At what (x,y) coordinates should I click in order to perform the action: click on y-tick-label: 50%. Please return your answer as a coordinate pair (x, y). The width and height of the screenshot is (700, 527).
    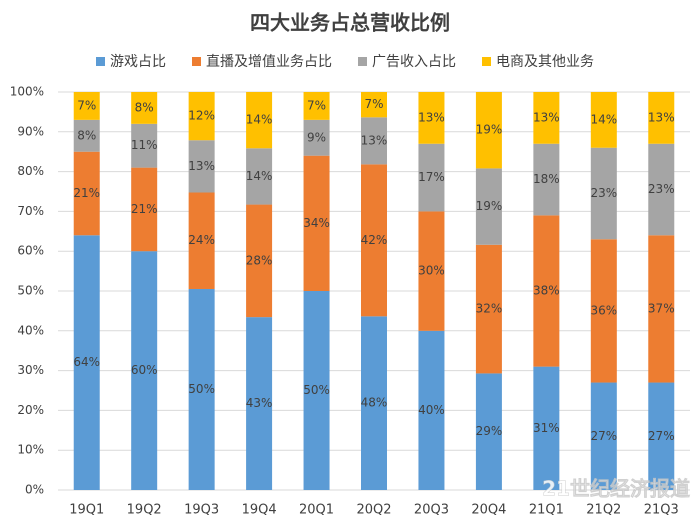
    Looking at the image, I should click on (30, 291).